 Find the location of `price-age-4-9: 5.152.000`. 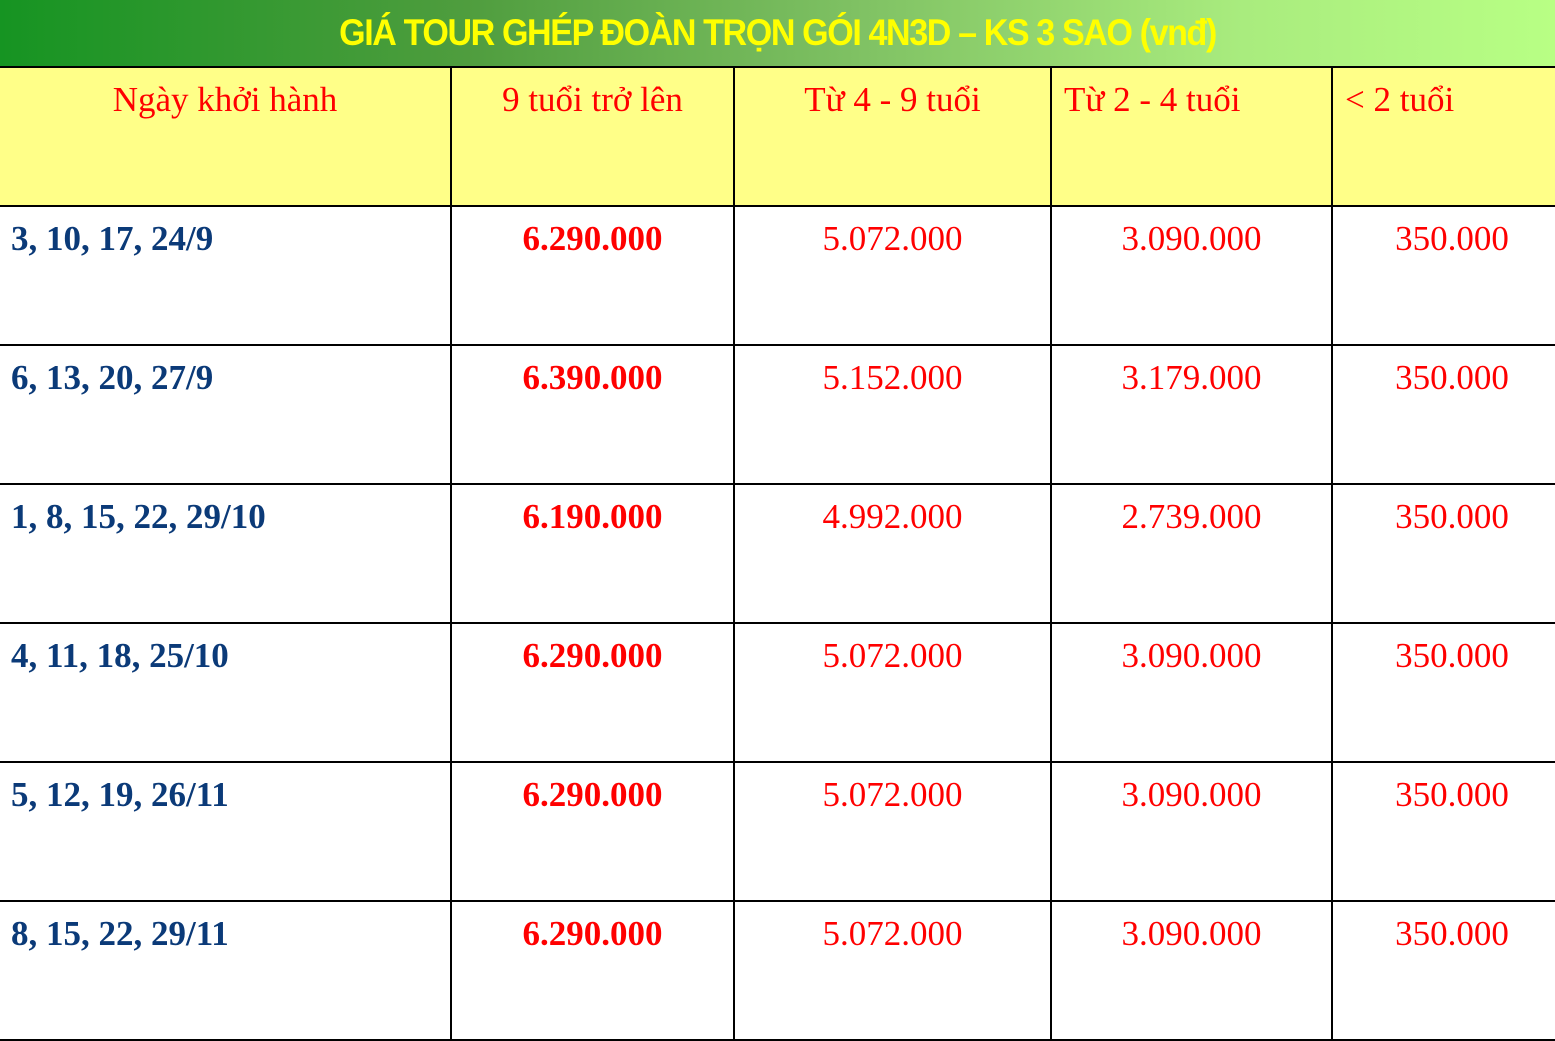

price-age-4-9: 5.152.000 is located at coordinates (892, 414).